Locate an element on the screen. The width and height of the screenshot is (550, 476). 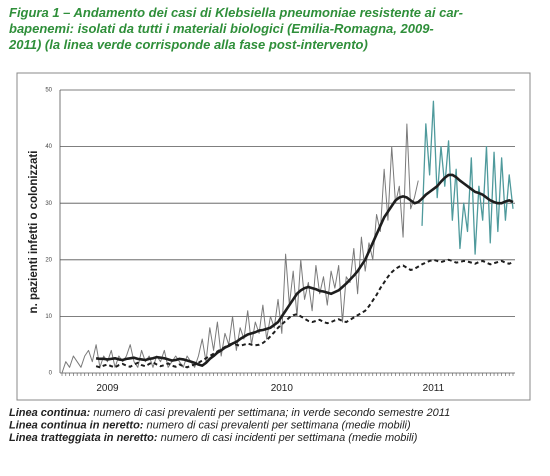
x-tick-label: 2009 is located at coordinates (107, 388).